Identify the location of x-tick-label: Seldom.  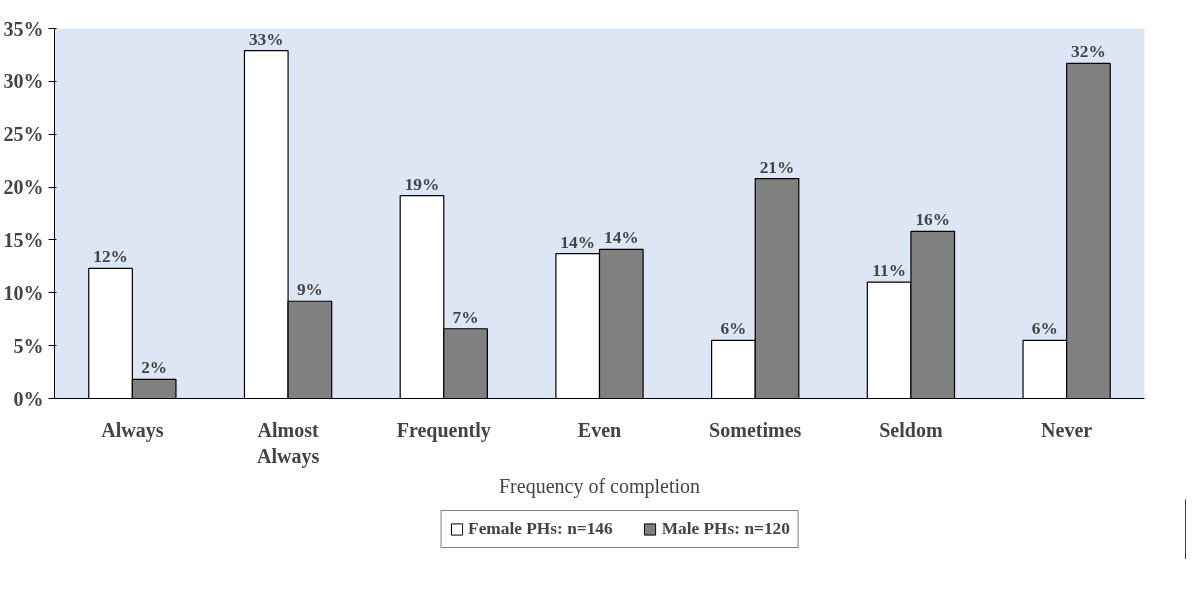
(911, 429).